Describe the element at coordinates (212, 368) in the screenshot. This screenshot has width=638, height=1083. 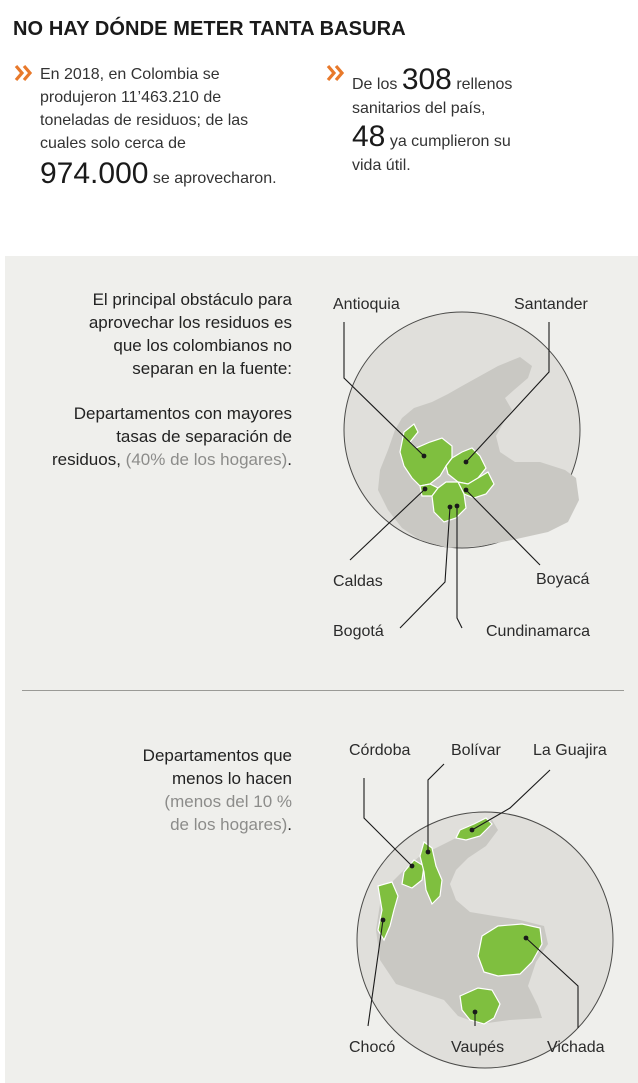
I see `intro-line: separan en la fuente:` at that location.